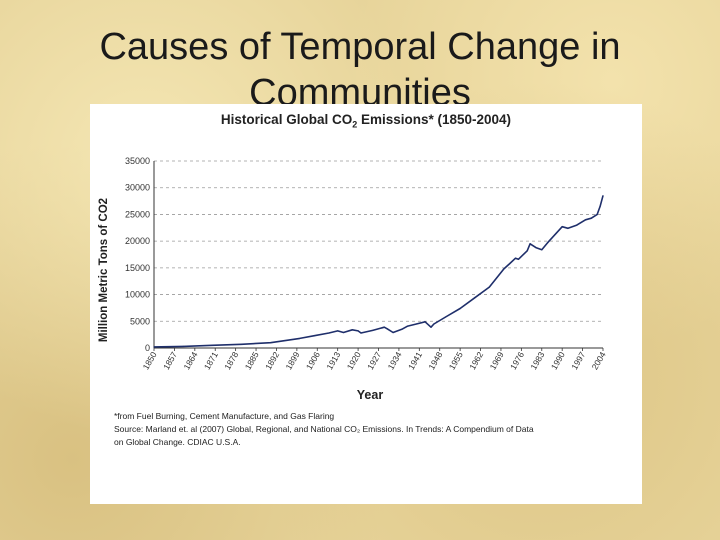  What do you see at coordinates (370, 395) in the screenshot?
I see `x-axis-label: Year` at bounding box center [370, 395].